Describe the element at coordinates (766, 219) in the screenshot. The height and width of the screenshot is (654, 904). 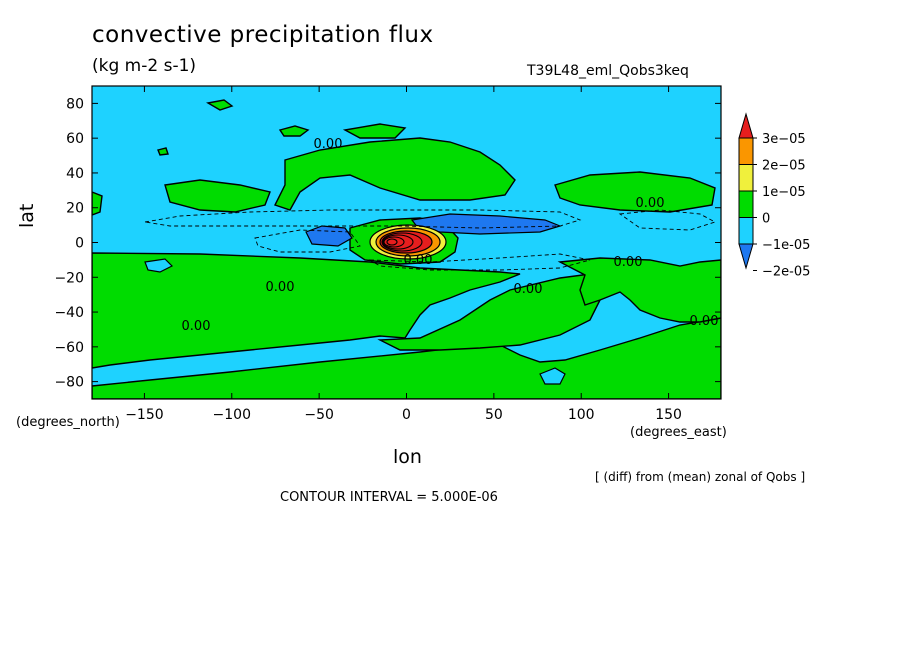
I see `colorbar-label: 0` at that location.